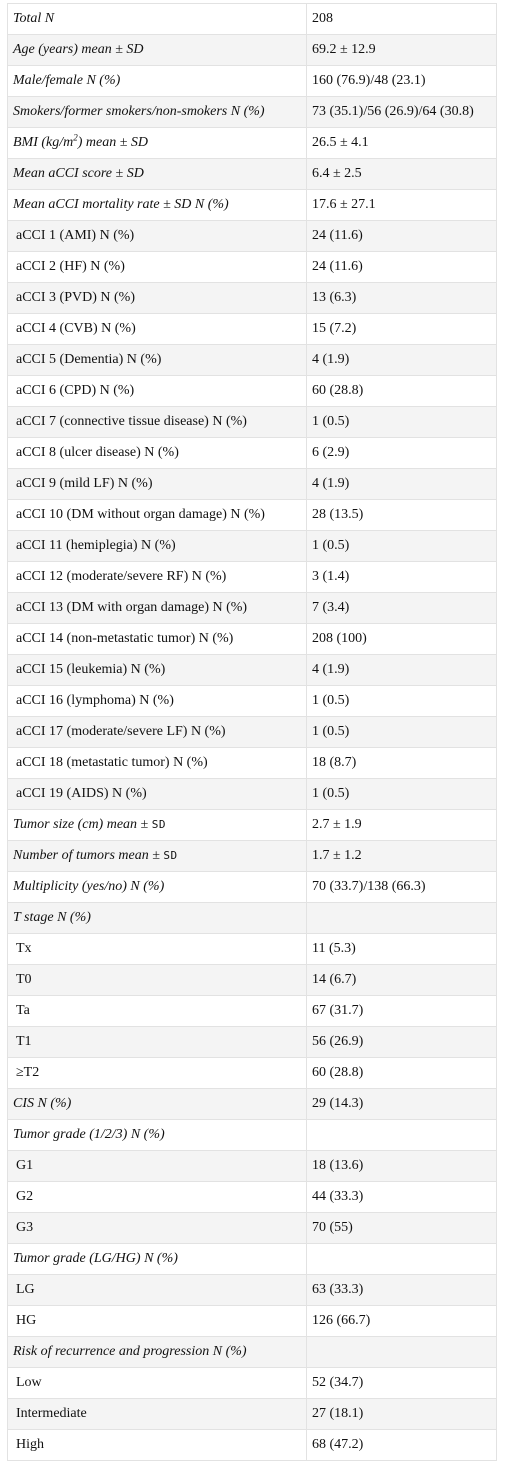 This screenshot has width=506, height=1462. I want to click on row-label: aCCI 14 (non-metastatic tumor) N (%), so click(157, 639).